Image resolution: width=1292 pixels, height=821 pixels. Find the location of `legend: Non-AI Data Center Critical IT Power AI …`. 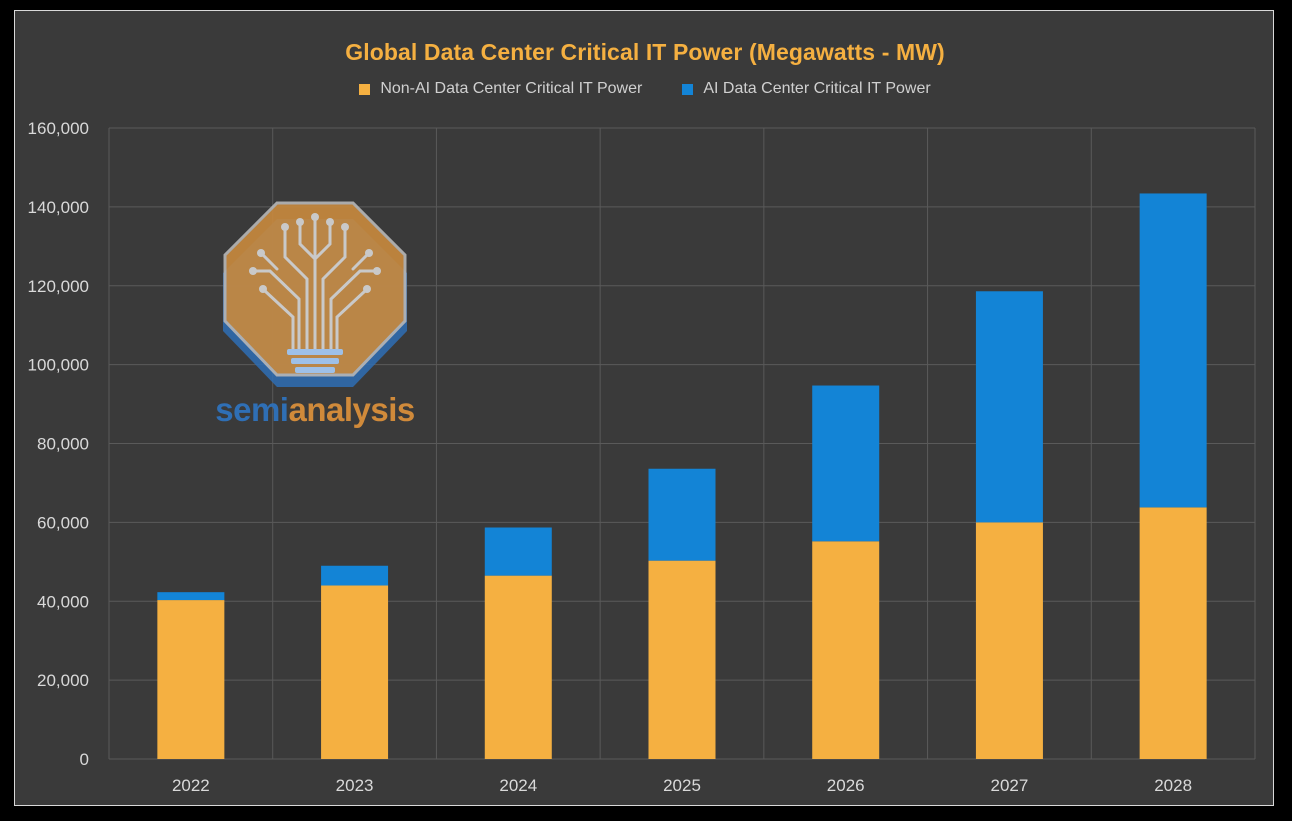

legend: Non-AI Data Center Critical IT Power AI … is located at coordinates (645, 89).